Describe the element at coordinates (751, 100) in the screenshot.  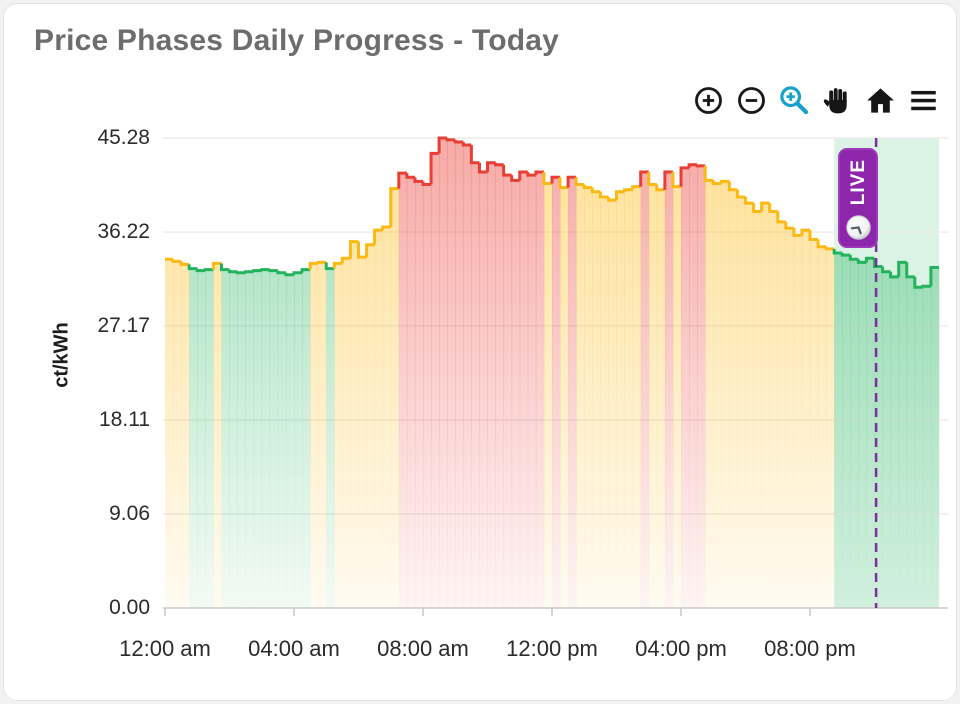
I see `zoom-out-button` at that location.